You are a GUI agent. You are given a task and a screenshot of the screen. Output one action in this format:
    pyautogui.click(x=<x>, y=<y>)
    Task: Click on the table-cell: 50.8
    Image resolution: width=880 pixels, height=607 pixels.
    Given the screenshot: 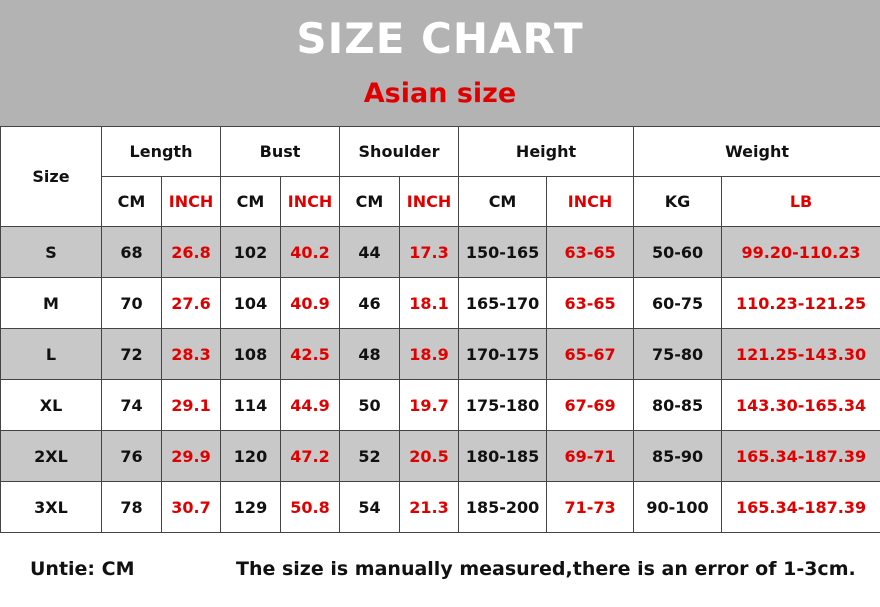 What is the action you would take?
    pyautogui.click(x=310, y=507)
    